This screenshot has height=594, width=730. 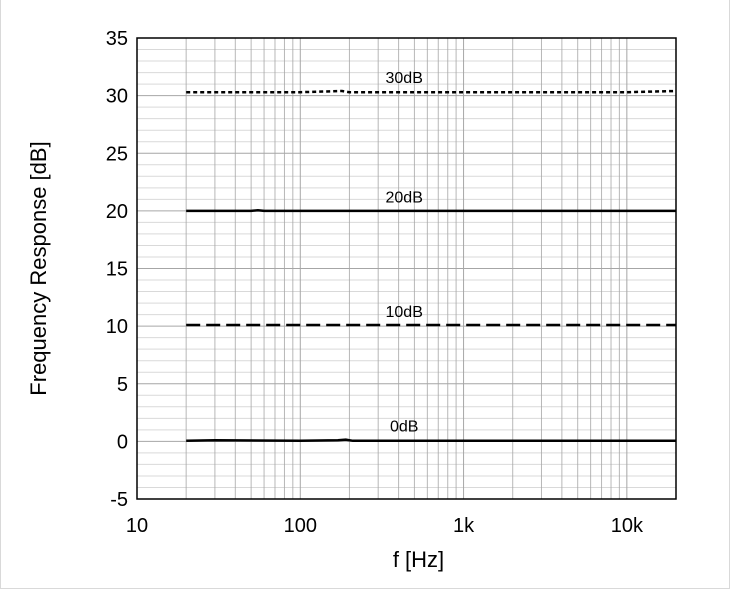 I want to click on x-tick-label: 1k, so click(x=464, y=526).